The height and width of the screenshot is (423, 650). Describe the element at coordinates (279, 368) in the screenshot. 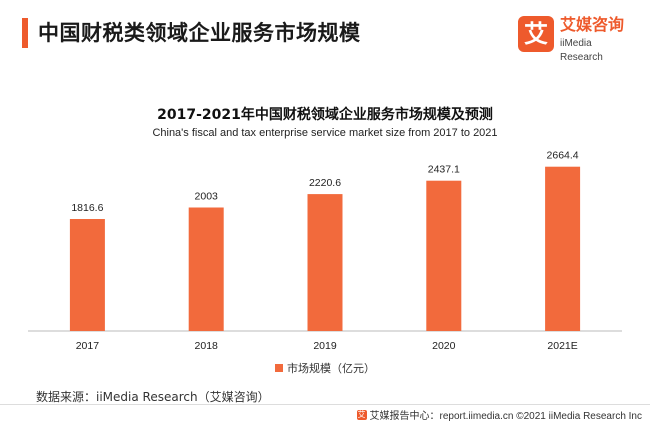

I see `legend-swatch` at that location.